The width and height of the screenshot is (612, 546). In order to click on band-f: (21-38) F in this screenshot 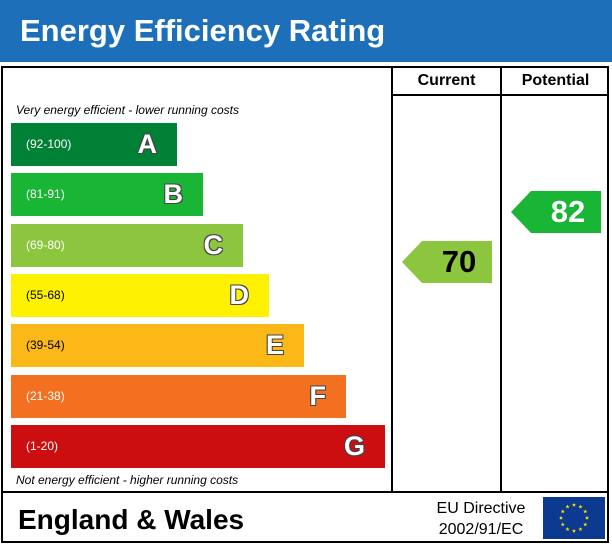, I will do `click(178, 396)`.